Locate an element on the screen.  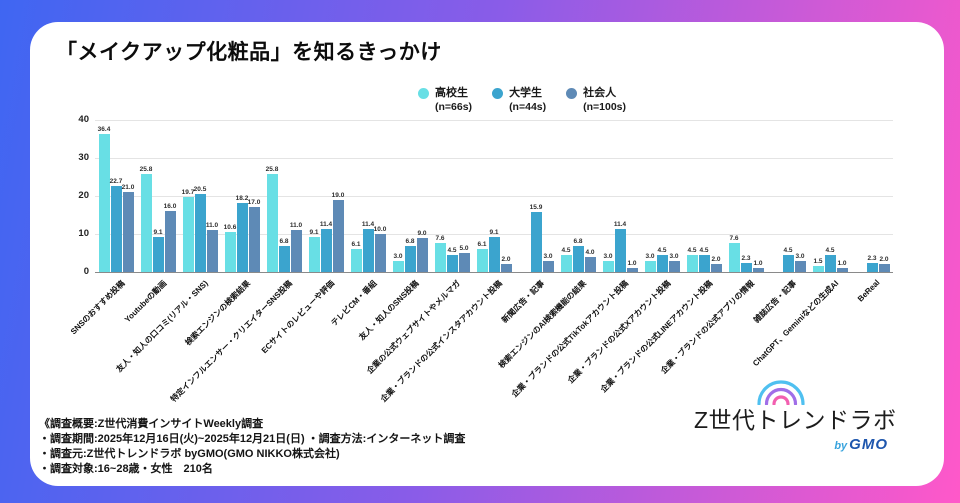
bar-高校生-13 is located at coordinates (650, 266).